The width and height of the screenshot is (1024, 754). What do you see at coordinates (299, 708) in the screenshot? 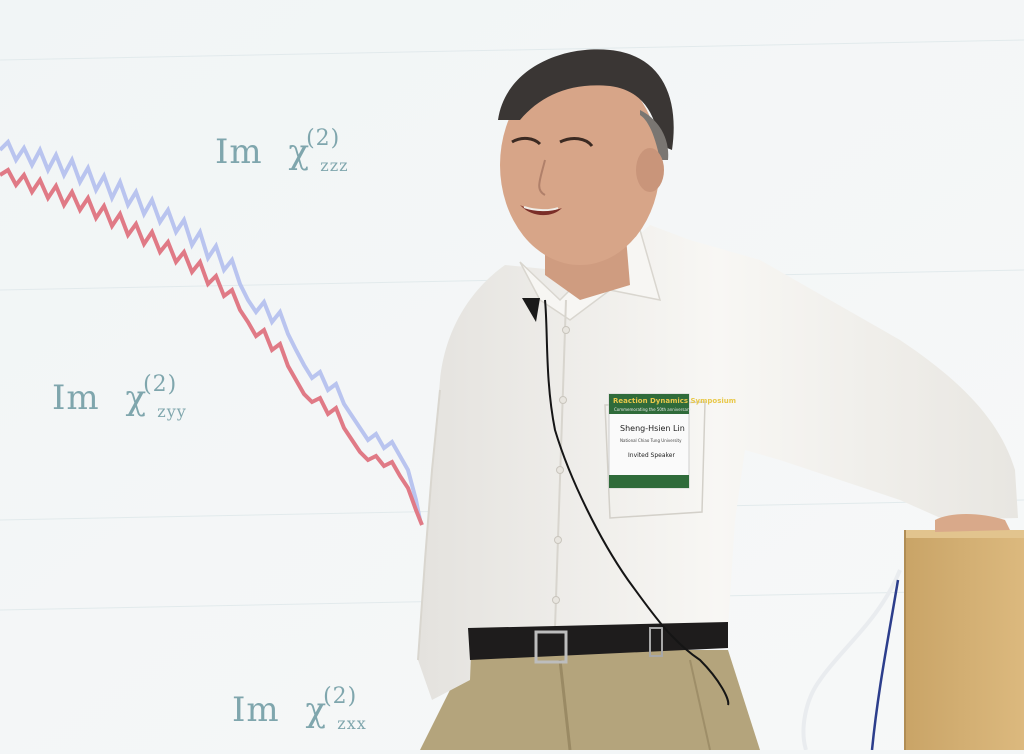
I see `slide-label-zxx: Im χ(2)zxx` at bounding box center [299, 708].